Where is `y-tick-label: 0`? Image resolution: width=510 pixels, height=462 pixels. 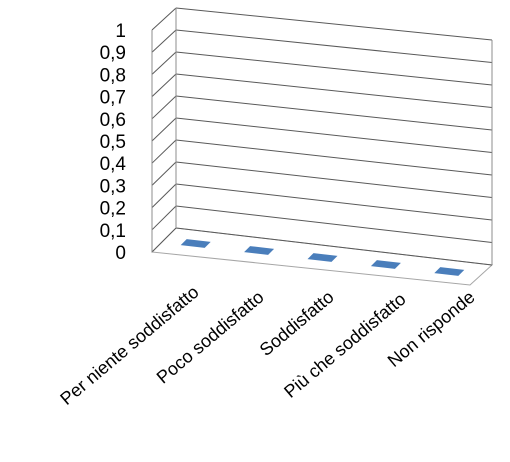 y-tick-label: 0 is located at coordinates (120, 253).